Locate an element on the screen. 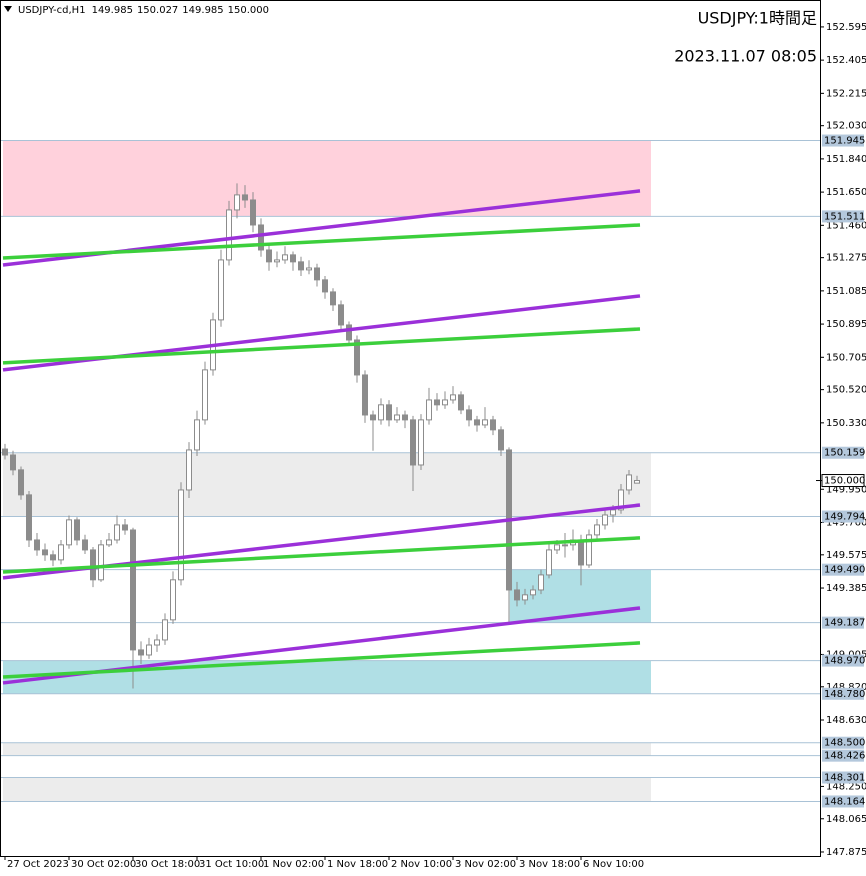 This screenshot has width=866, height=876. level-label: 148.301 is located at coordinates (844, 778).